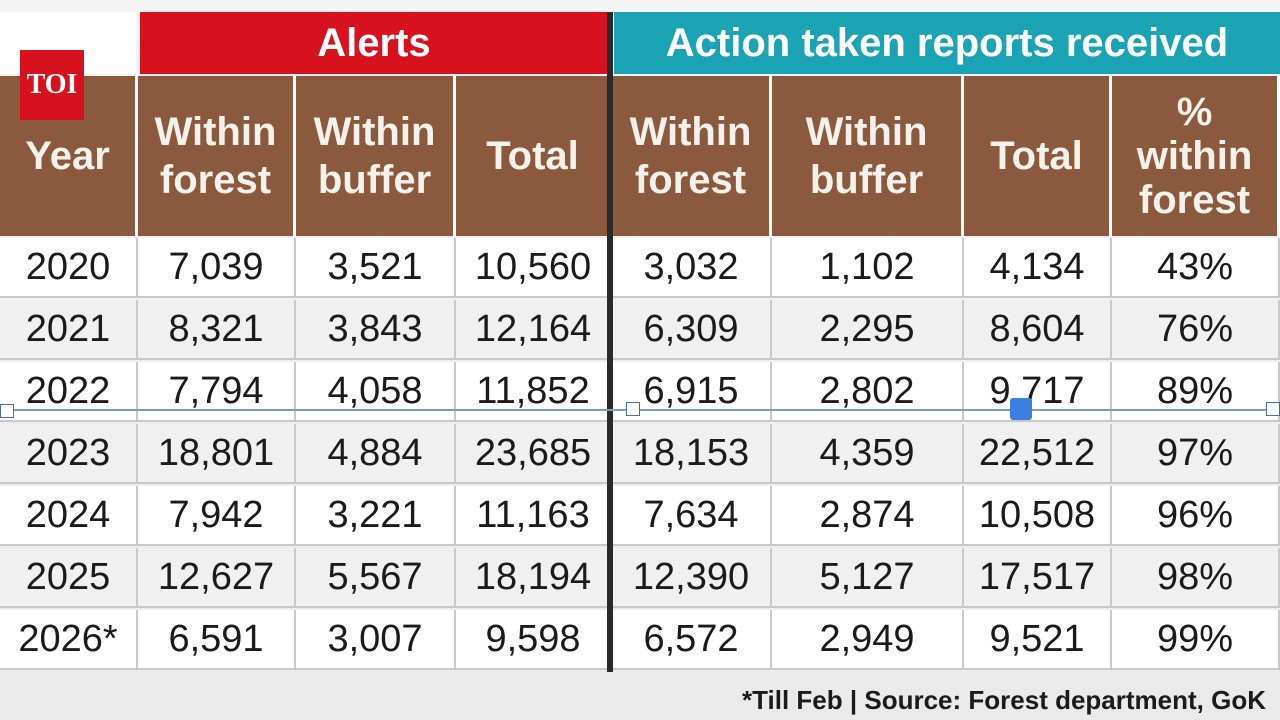 This screenshot has width=1280, height=720. What do you see at coordinates (534, 578) in the screenshot?
I see `table-cell: 18,194` at bounding box center [534, 578].